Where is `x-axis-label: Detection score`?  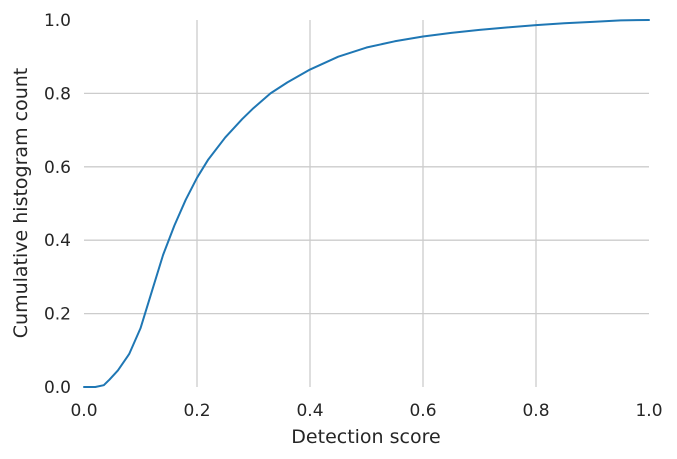 x-axis-label: Detection score is located at coordinates (365, 437).